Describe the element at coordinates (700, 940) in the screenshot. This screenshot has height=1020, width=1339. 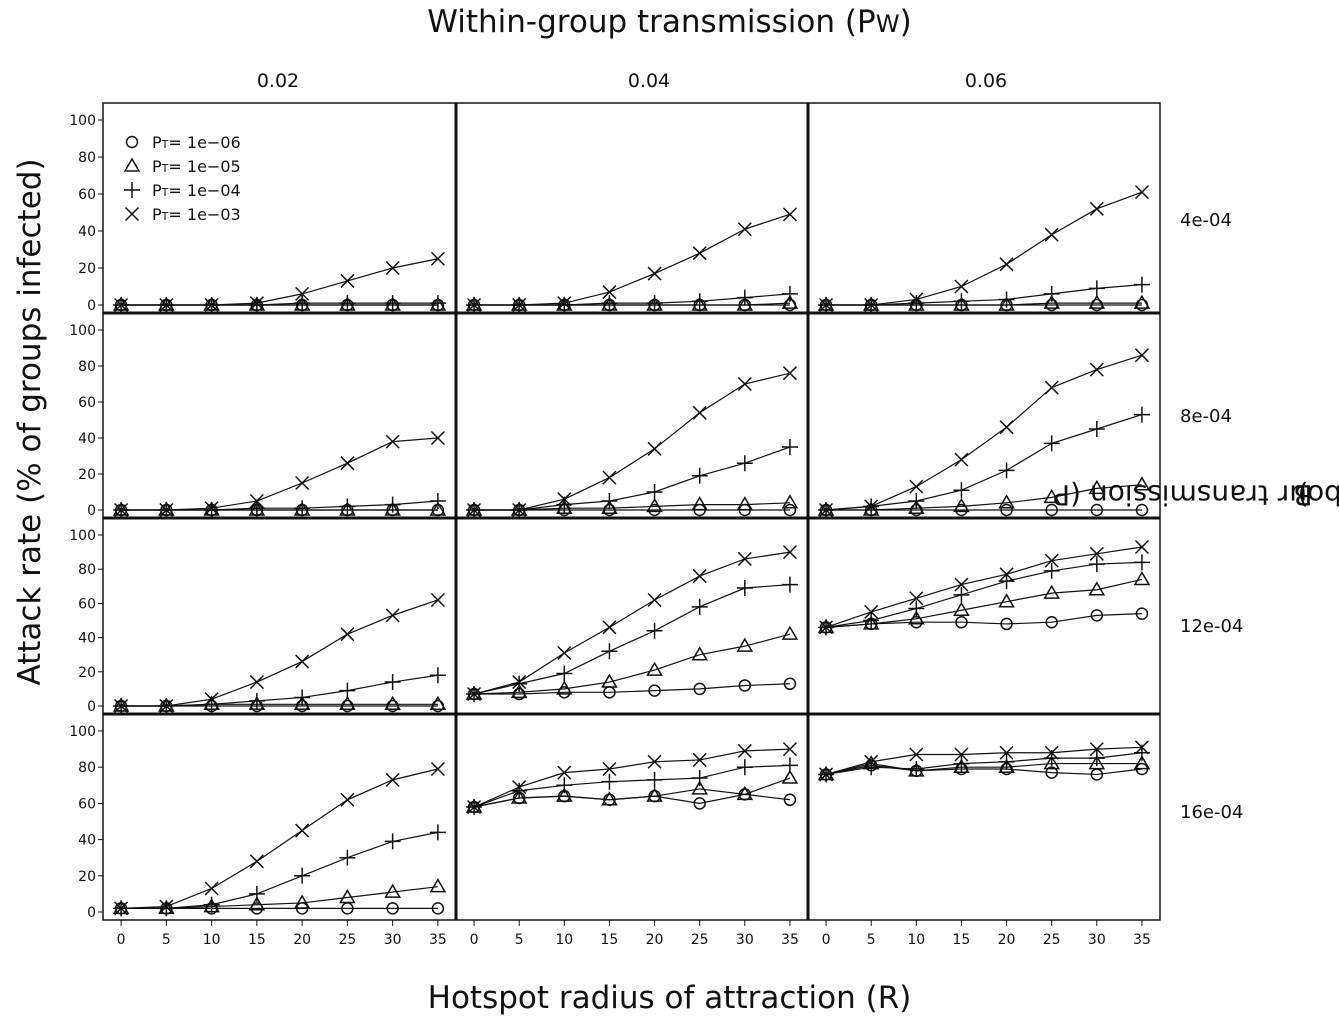
I see `x-tick-label: 25` at that location.